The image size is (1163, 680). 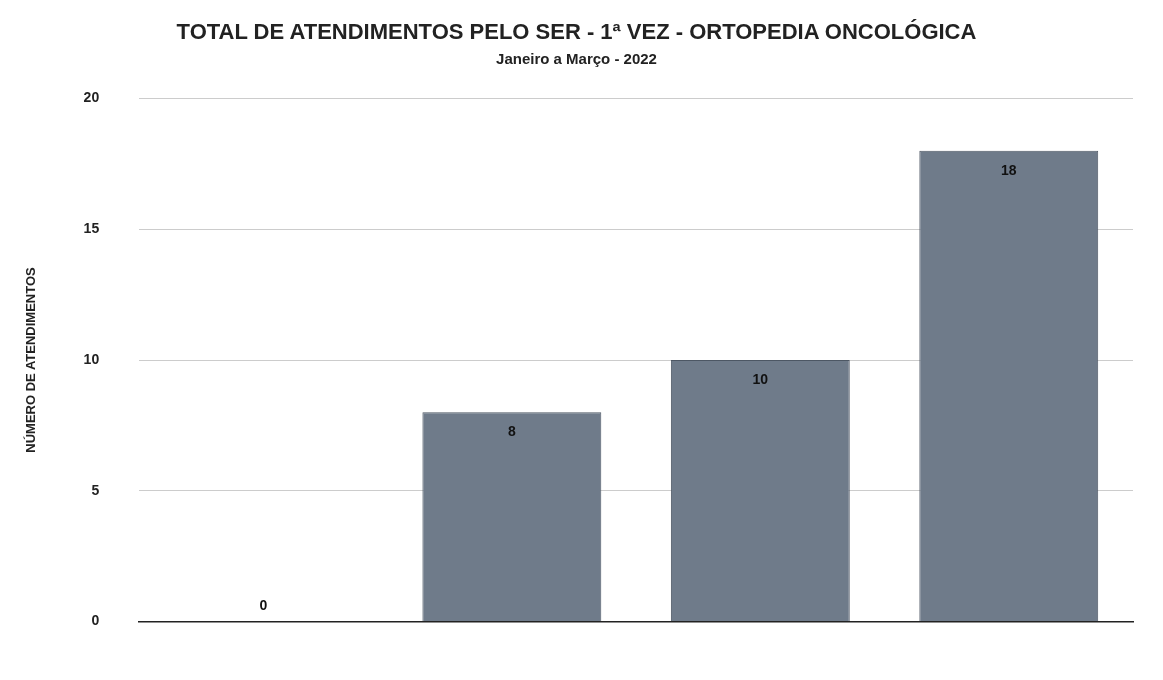 I want to click on data-label: 8, so click(x=511, y=431).